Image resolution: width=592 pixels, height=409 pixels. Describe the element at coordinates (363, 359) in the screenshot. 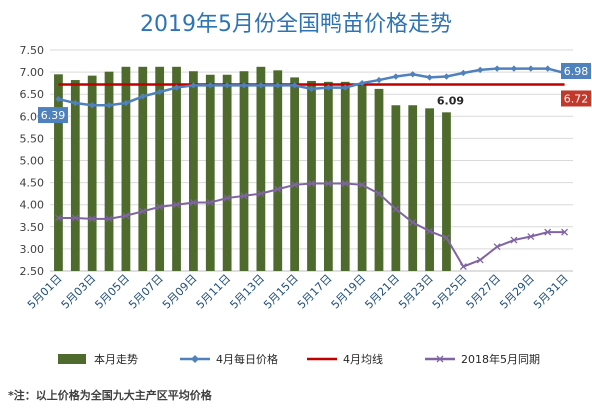

I see `legend-label: 4月均线` at that location.